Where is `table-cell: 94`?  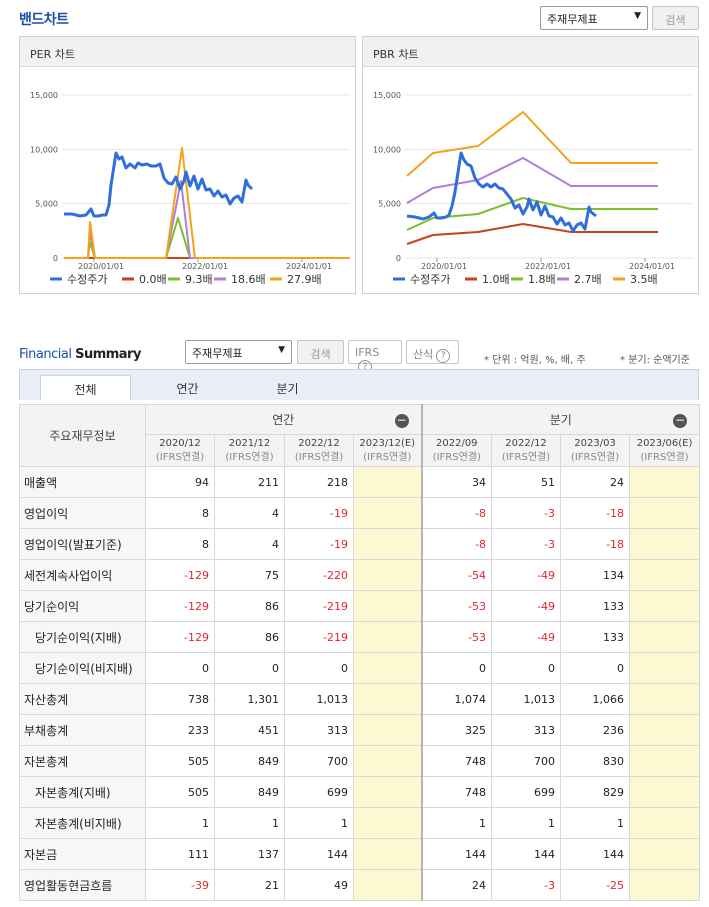
table-cell: 94 is located at coordinates (180, 482).